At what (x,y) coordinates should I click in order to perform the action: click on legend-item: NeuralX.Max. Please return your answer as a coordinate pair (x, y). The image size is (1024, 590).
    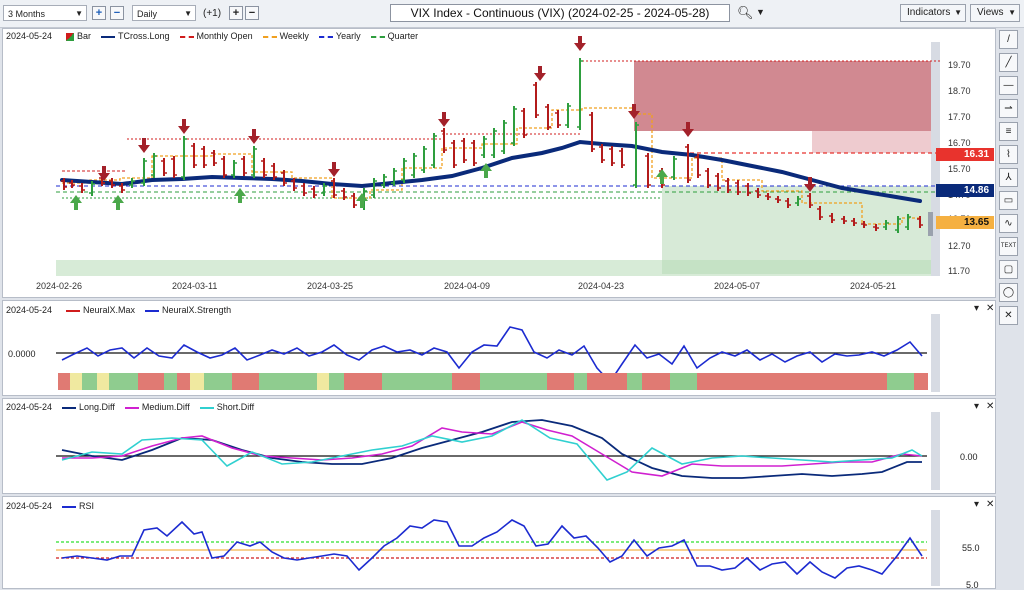
    Looking at the image, I should click on (100, 310).